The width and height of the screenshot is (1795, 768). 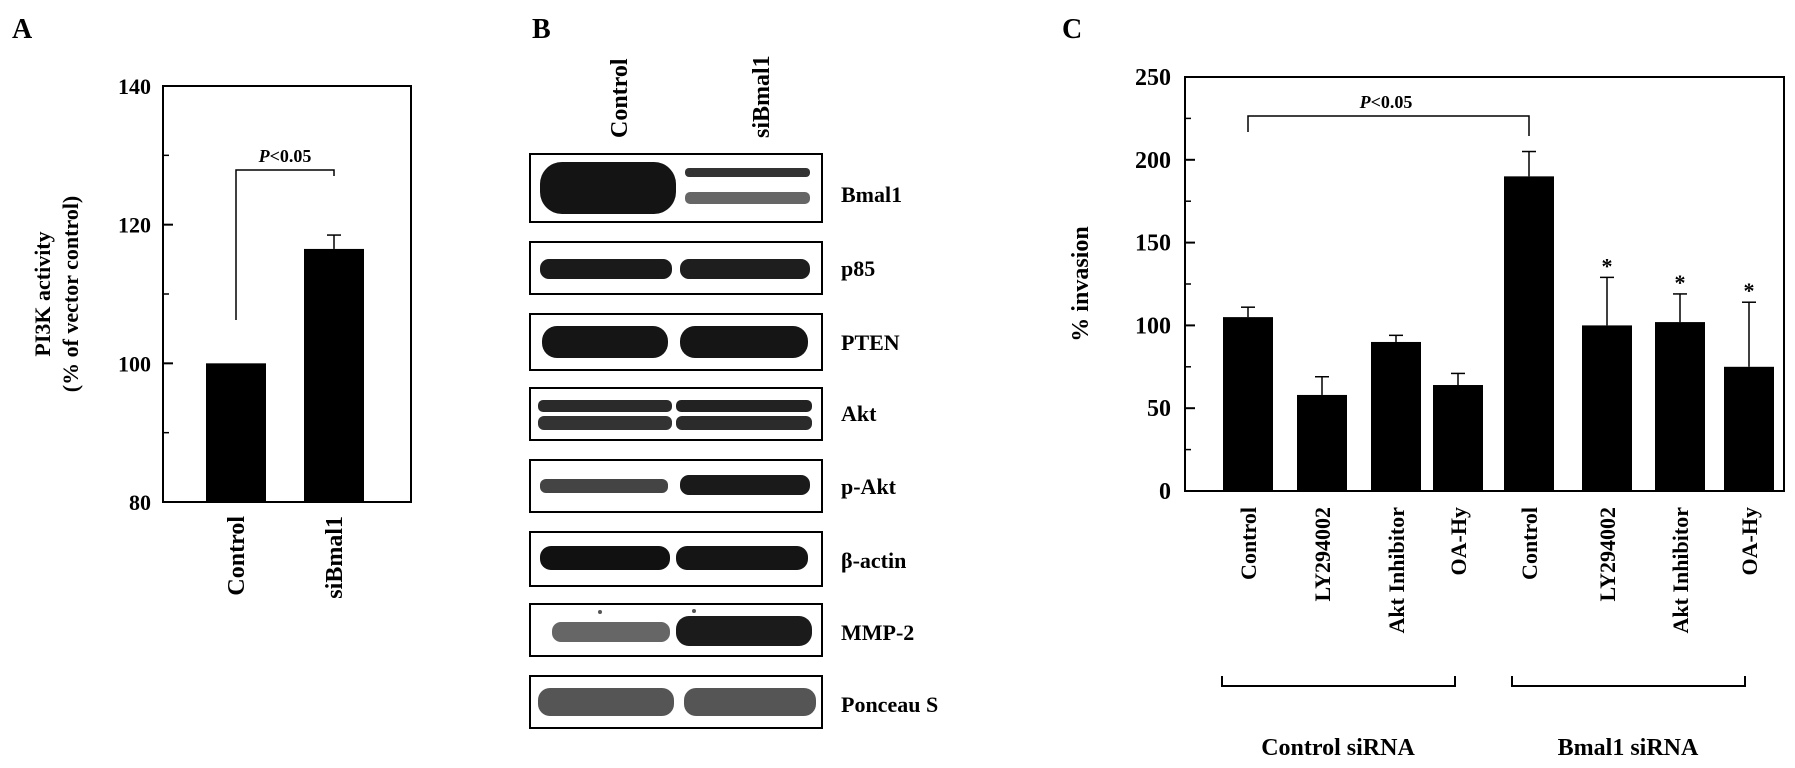 I want to click on panel-a-ytick-label-2: 120, so click(x=134, y=225).